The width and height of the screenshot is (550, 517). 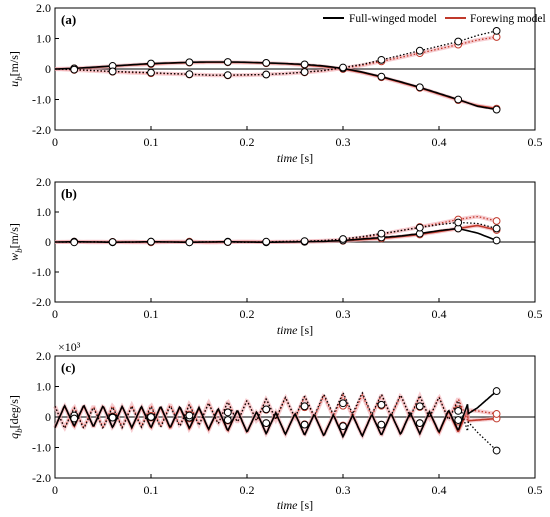 I want to click on panel-c-xtick-label: 0.2, so click(x=247, y=490).